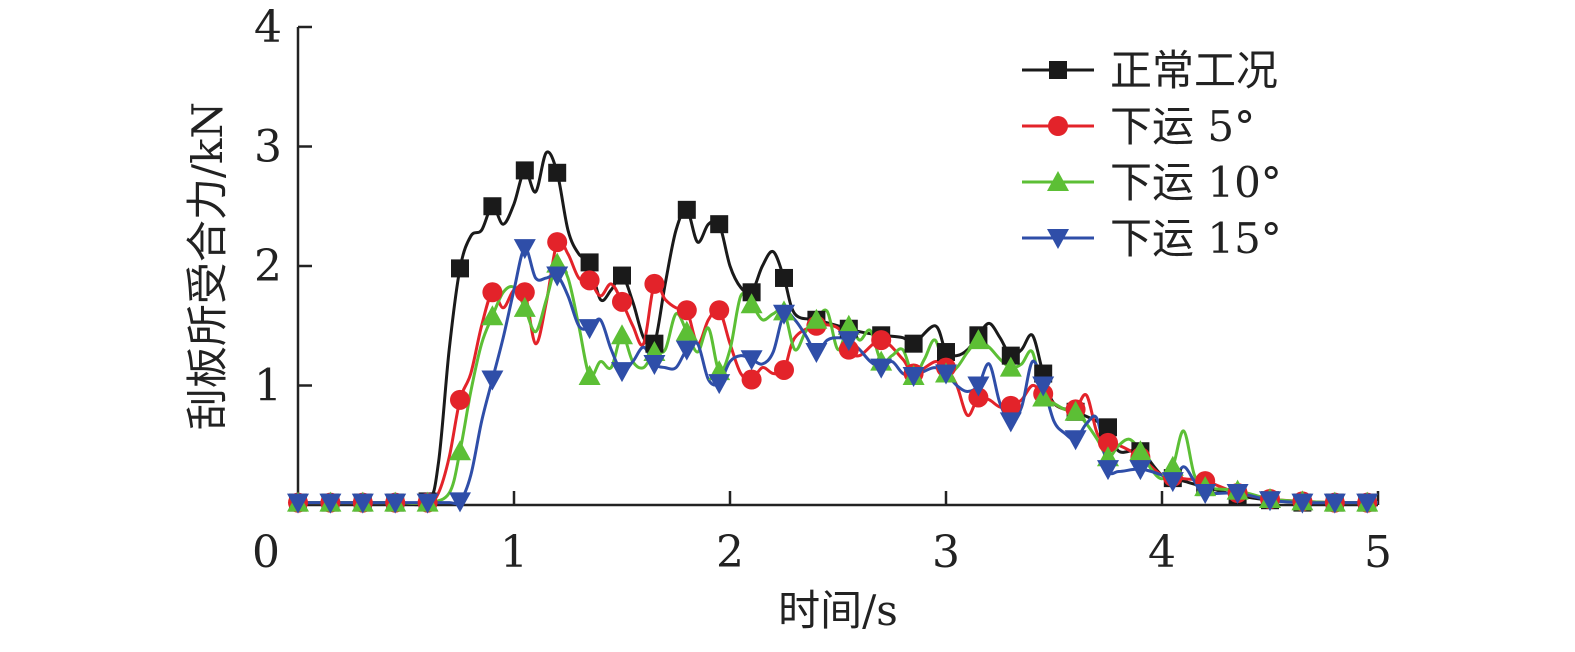  I want to click on x-tick-label: 3, so click(946, 552).